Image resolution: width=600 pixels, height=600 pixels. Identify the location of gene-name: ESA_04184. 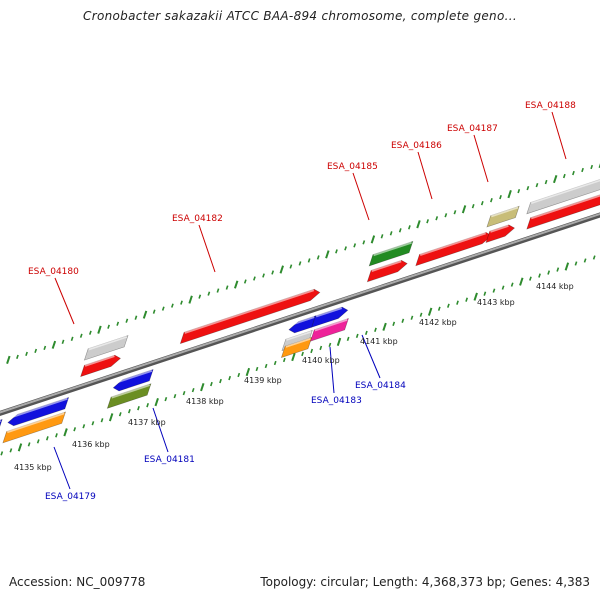
(380, 386).